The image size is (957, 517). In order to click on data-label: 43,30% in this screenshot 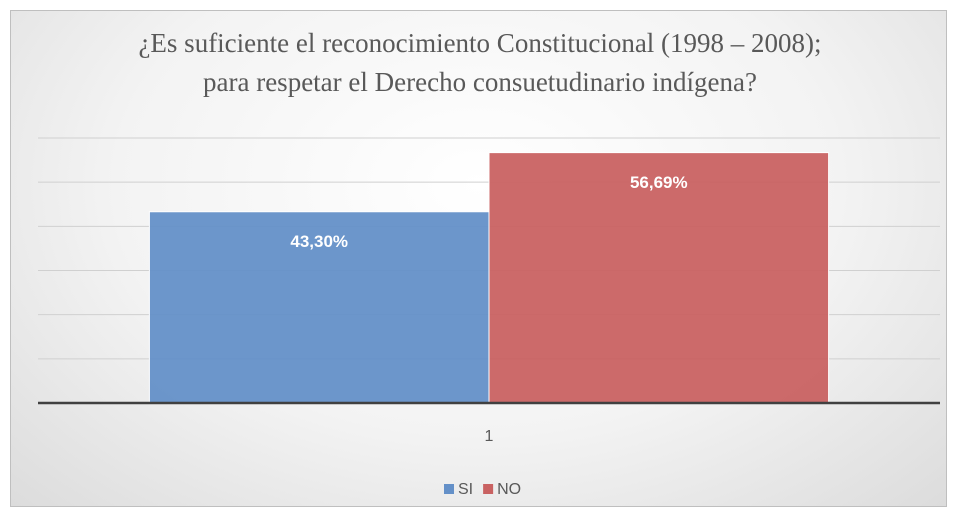, I will do `click(319, 241)`.